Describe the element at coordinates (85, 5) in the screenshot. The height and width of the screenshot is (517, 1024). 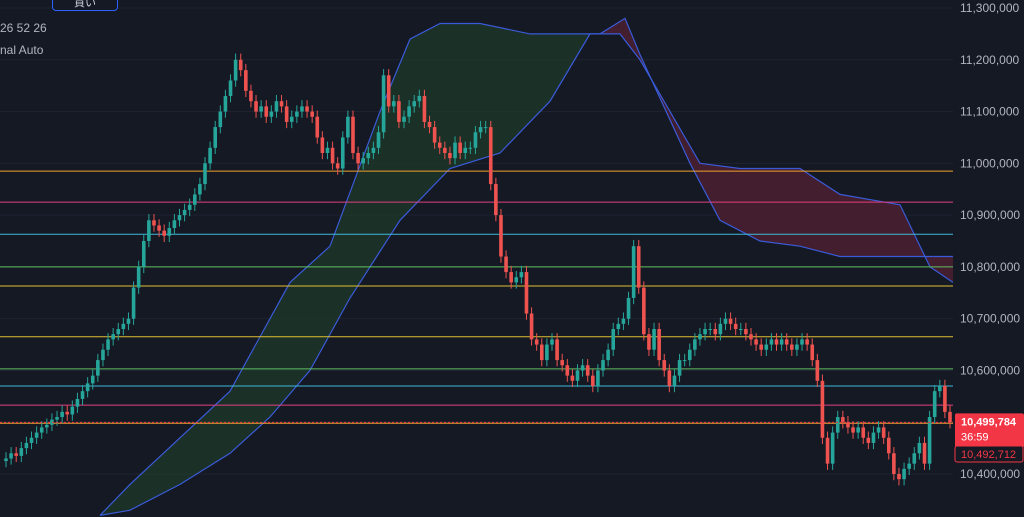
I see `buy-button: 買い` at that location.